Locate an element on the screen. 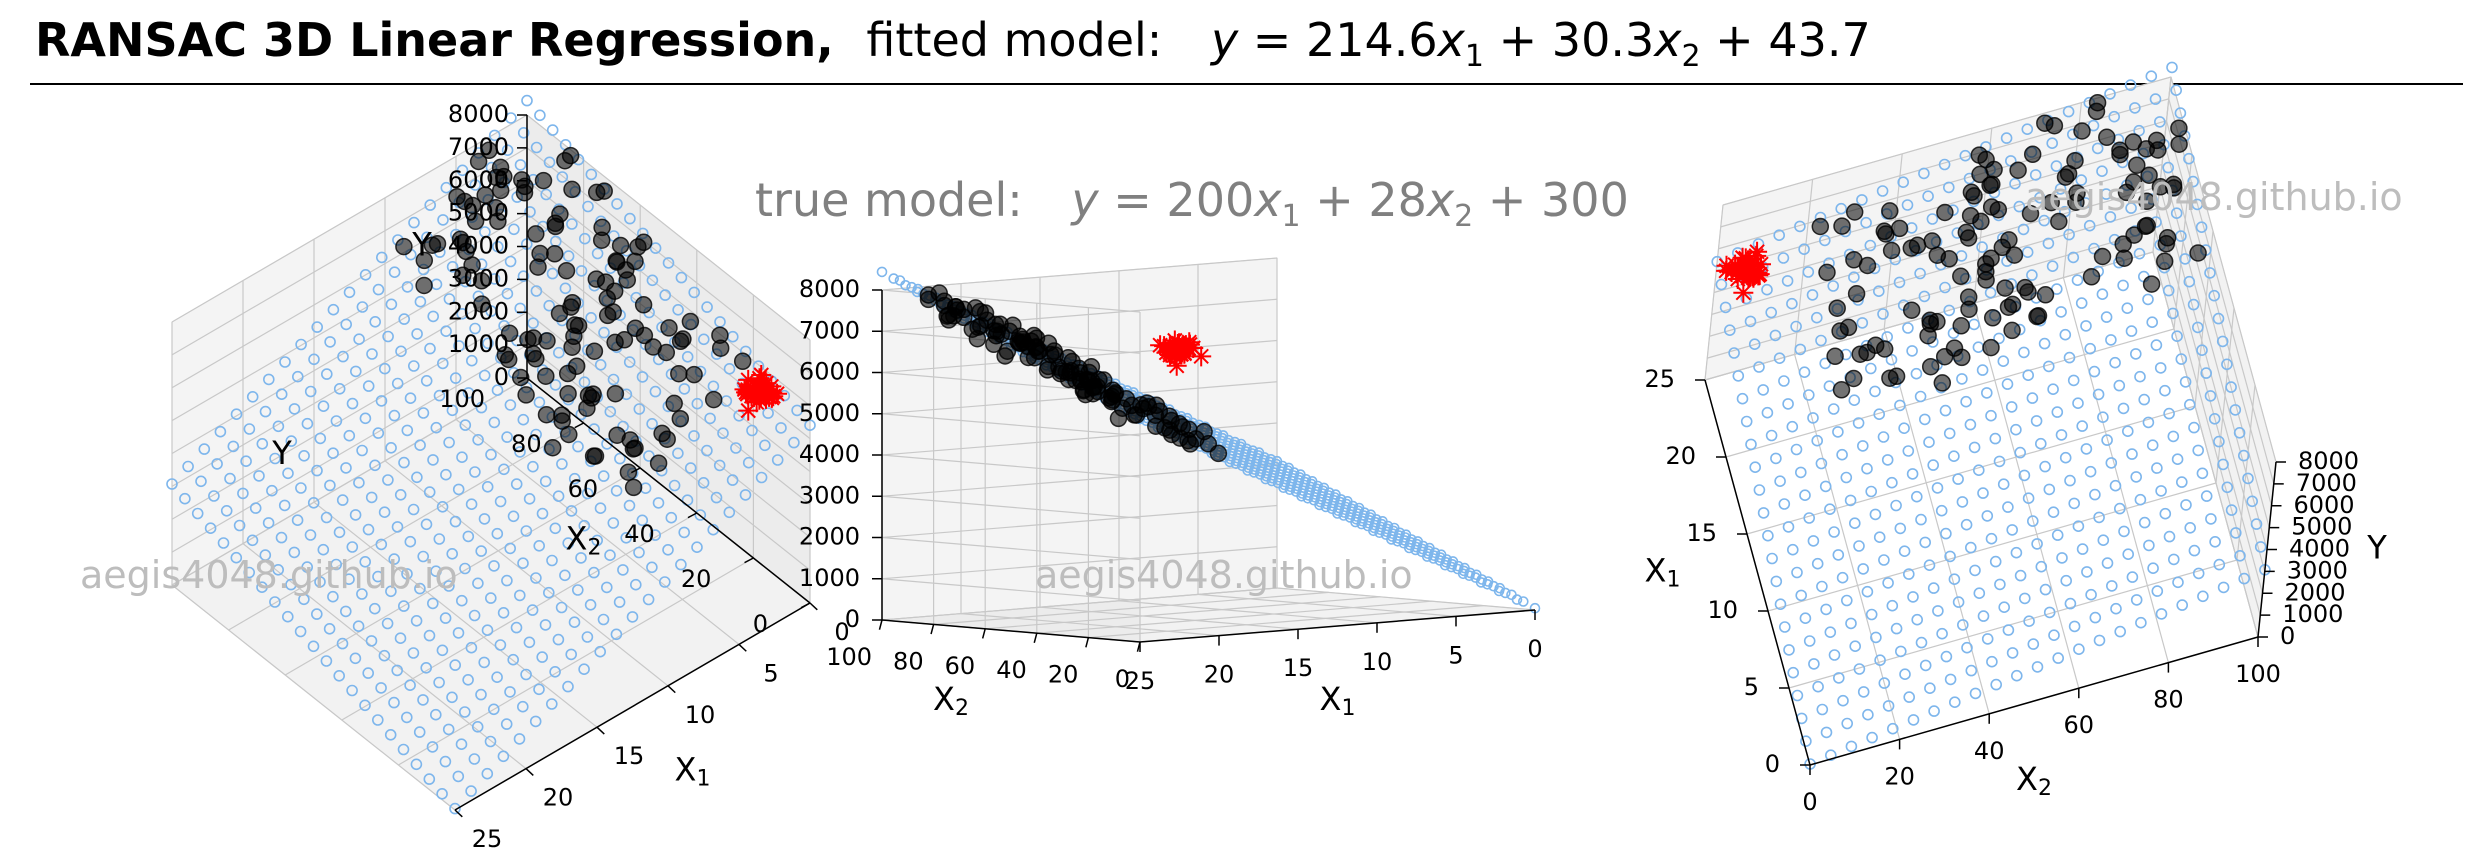 This screenshot has width=2488, height=851. tick-label-x1: 20 is located at coordinates (558, 798).